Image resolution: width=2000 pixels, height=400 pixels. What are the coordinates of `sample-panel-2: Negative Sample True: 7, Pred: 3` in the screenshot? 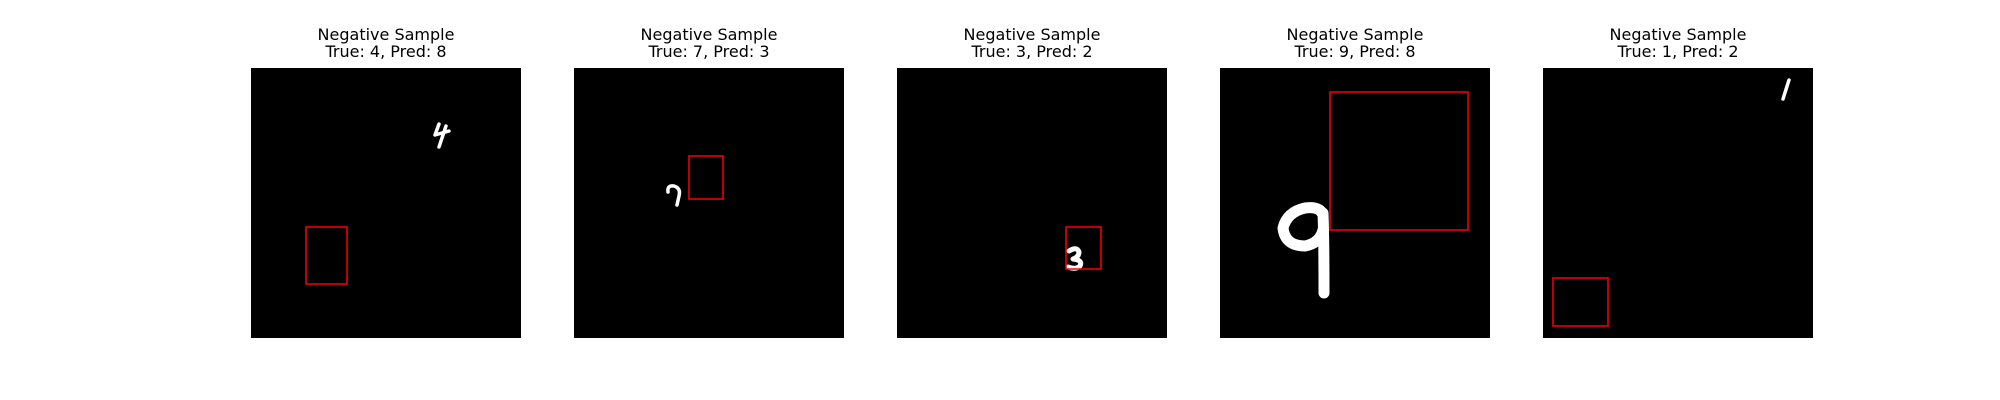 It's located at (709, 183).